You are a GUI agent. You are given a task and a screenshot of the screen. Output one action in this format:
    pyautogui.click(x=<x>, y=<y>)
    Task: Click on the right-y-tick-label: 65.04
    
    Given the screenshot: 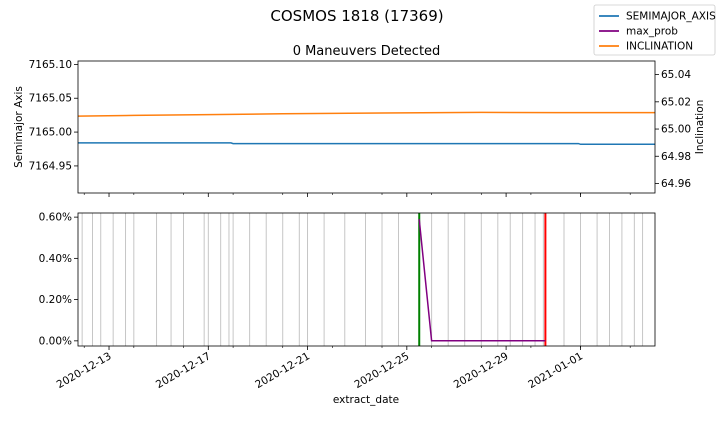 What is the action you would take?
    pyautogui.click(x=676, y=75)
    